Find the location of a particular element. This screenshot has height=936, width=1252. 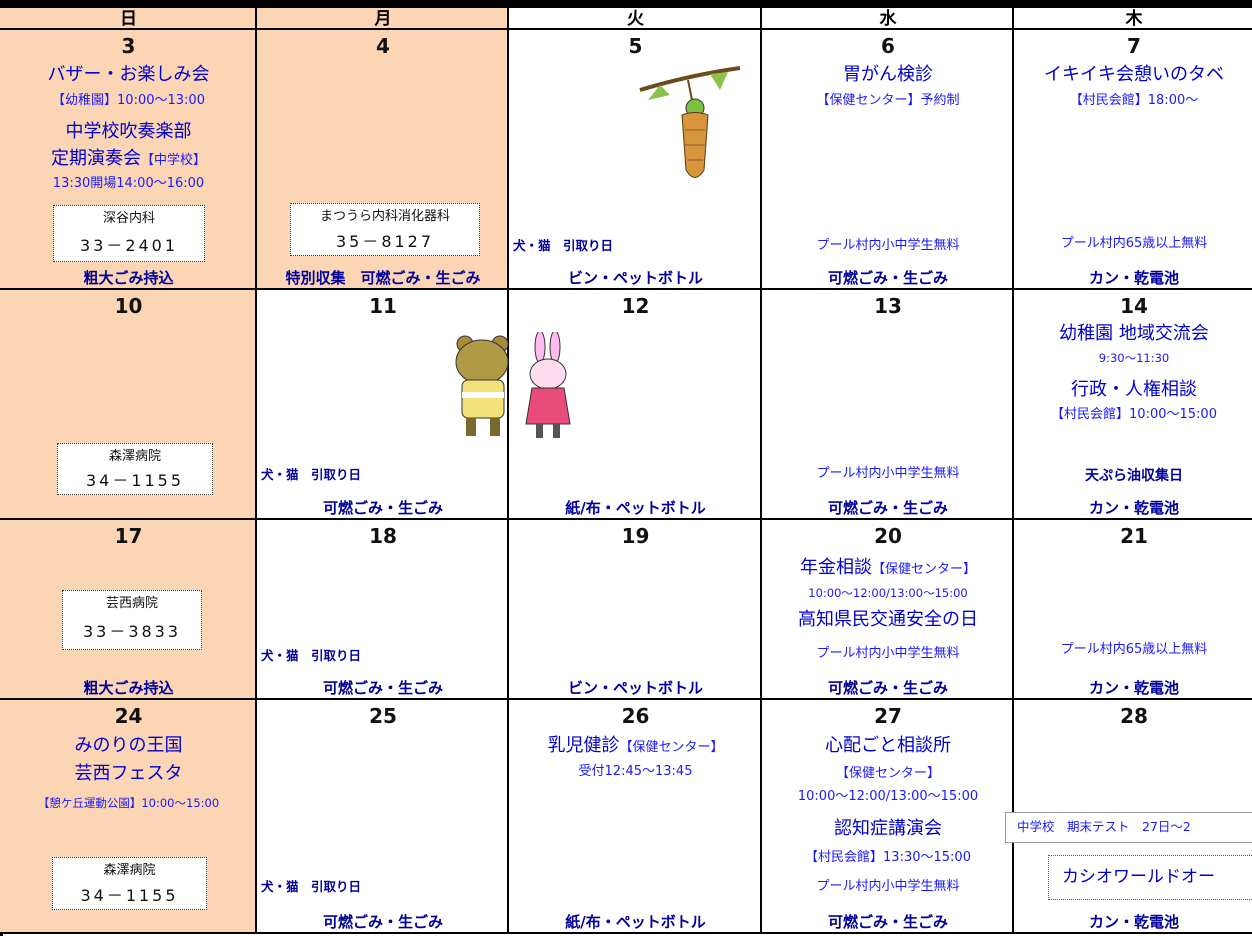

clinic-name: 芸西病院 is located at coordinates (131, 603).